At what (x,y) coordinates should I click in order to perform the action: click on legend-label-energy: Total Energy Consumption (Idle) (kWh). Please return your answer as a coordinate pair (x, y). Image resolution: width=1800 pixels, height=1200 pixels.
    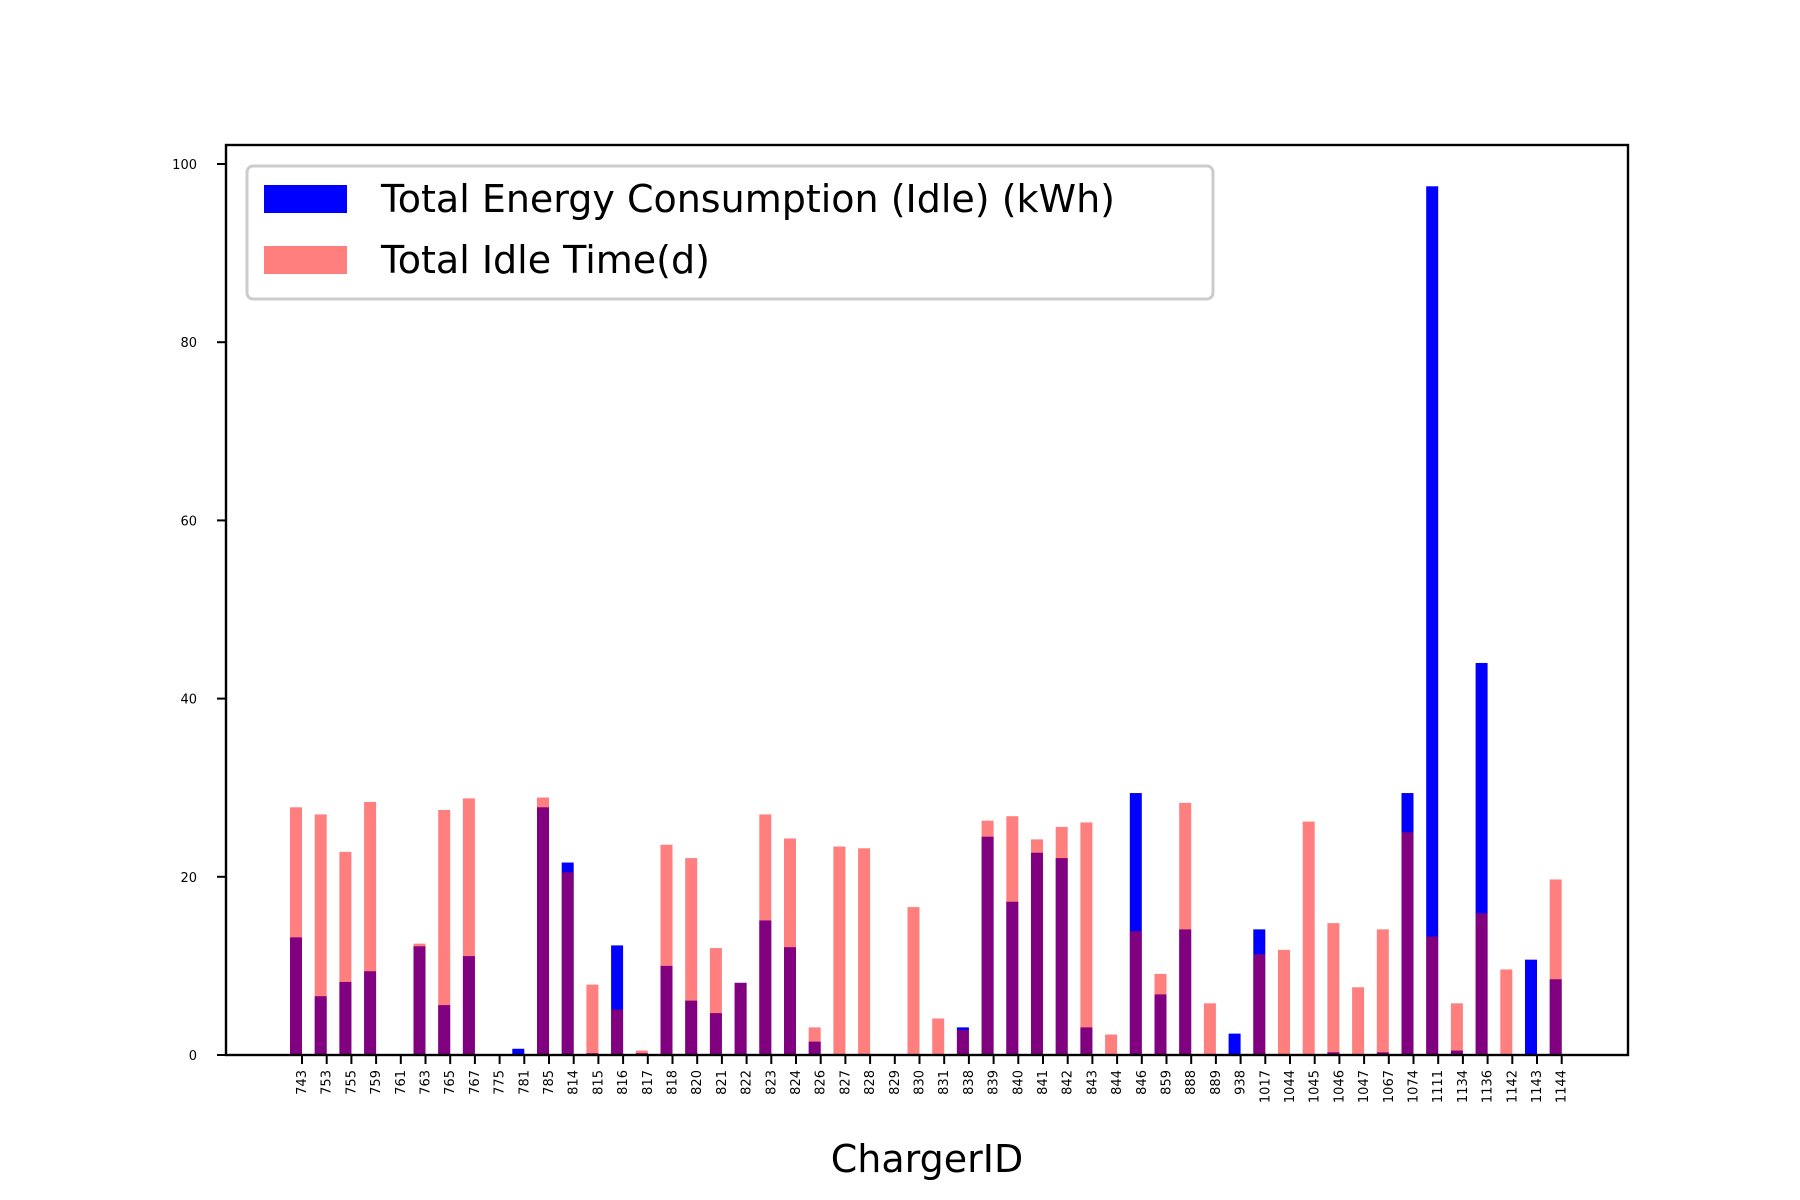
    Looking at the image, I should click on (747, 199).